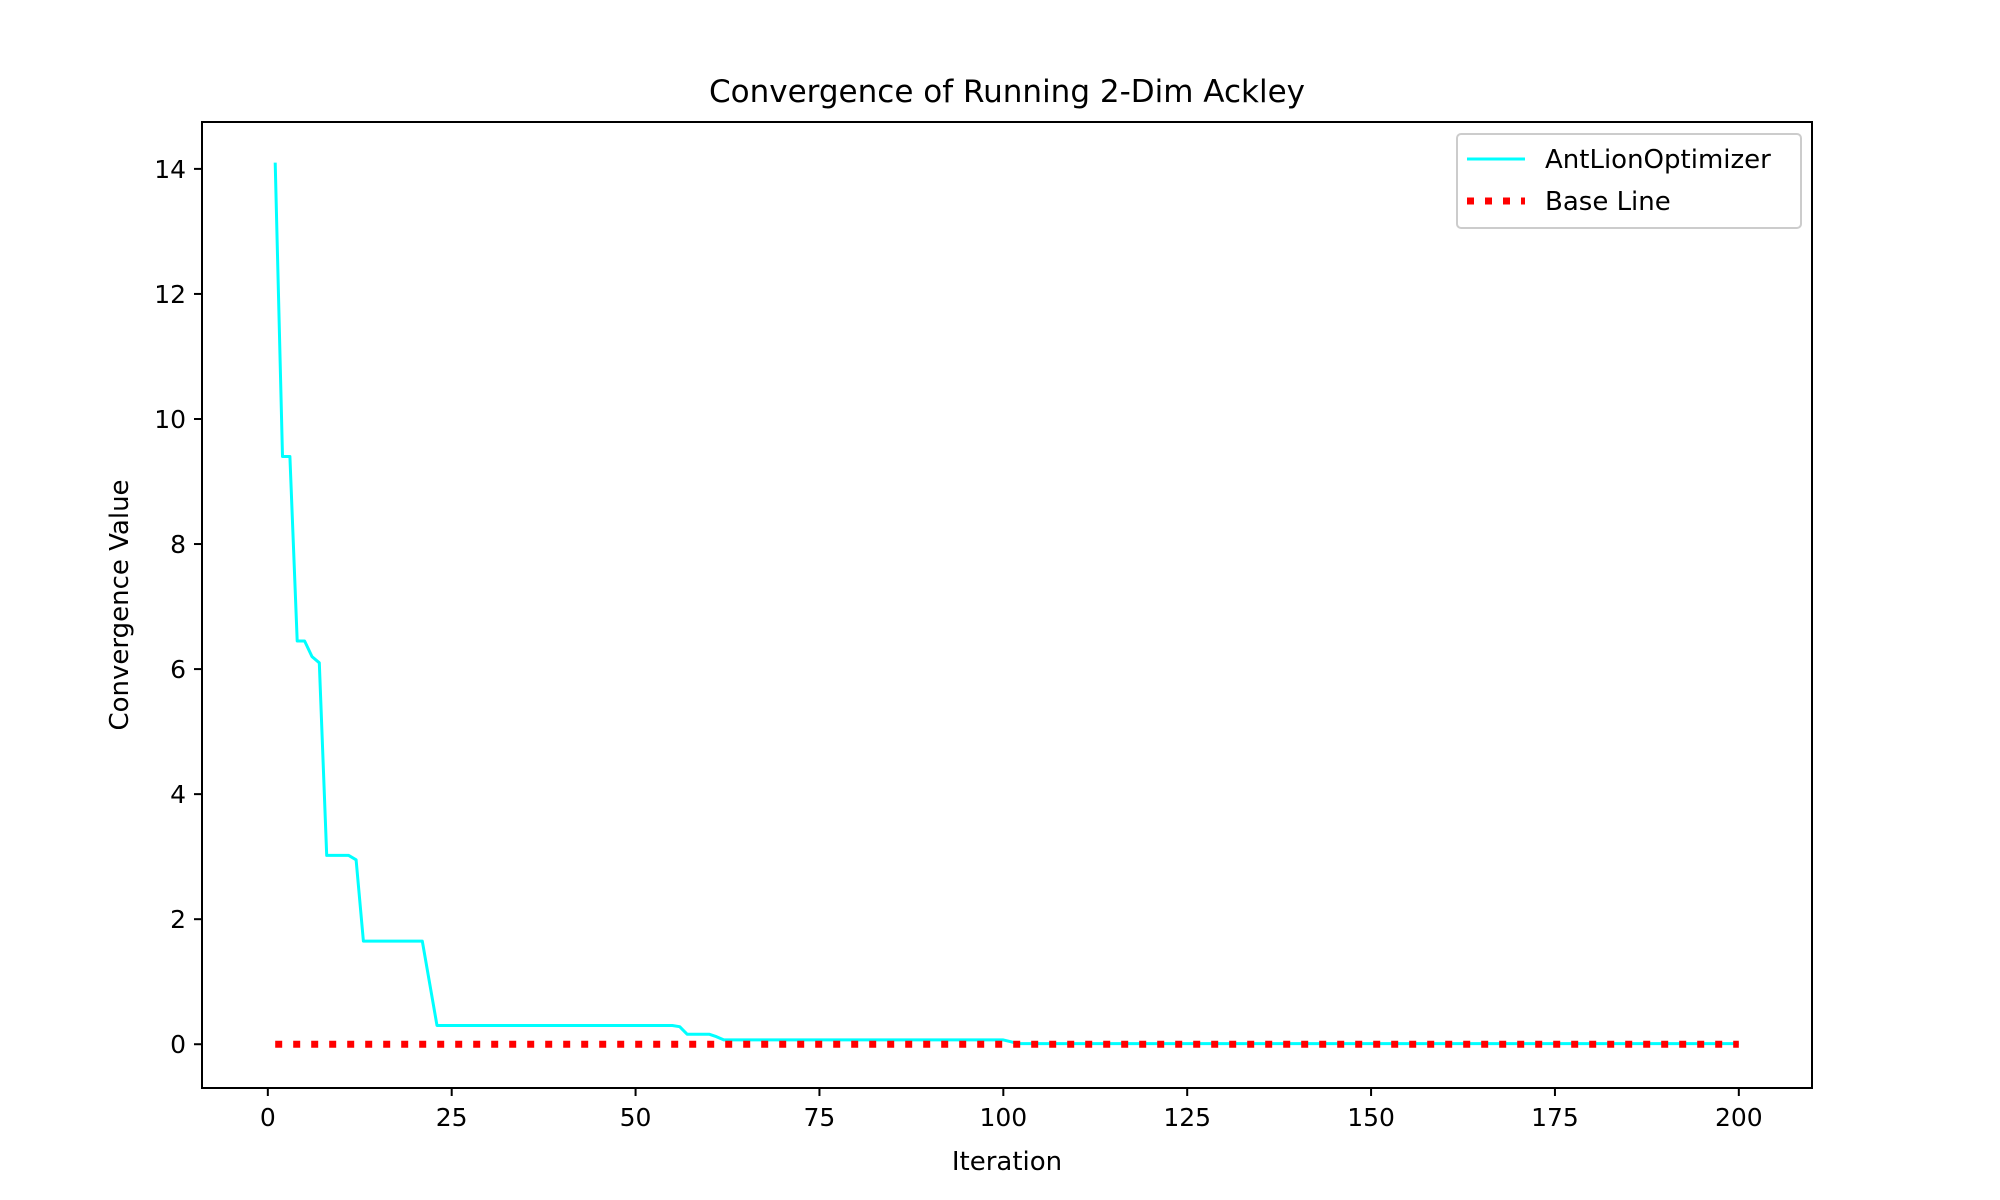 Image resolution: width=2000 pixels, height=1200 pixels. What do you see at coordinates (178, 607) in the screenshot?
I see `y-axis: 0 2 4 6 8 10 12 14` at bounding box center [178, 607].